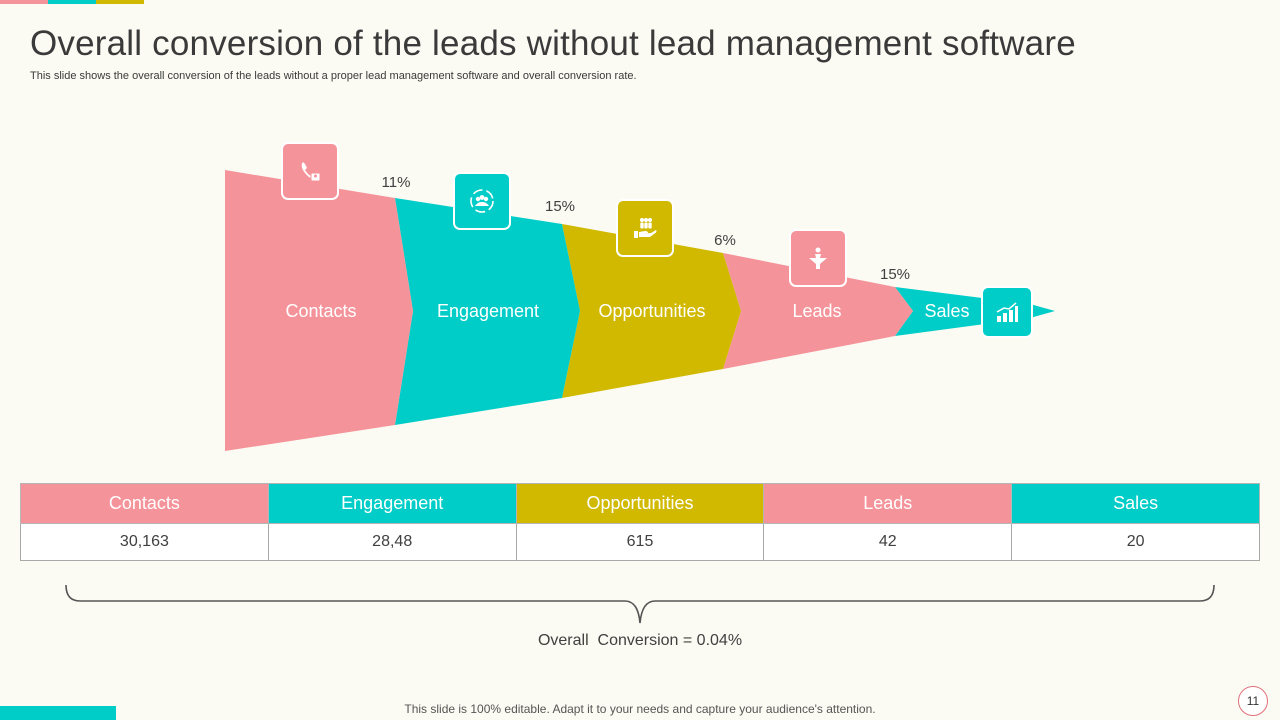 Image resolution: width=1280 pixels, height=720 pixels. I want to click on funnel-stage-leads, so click(818, 311).